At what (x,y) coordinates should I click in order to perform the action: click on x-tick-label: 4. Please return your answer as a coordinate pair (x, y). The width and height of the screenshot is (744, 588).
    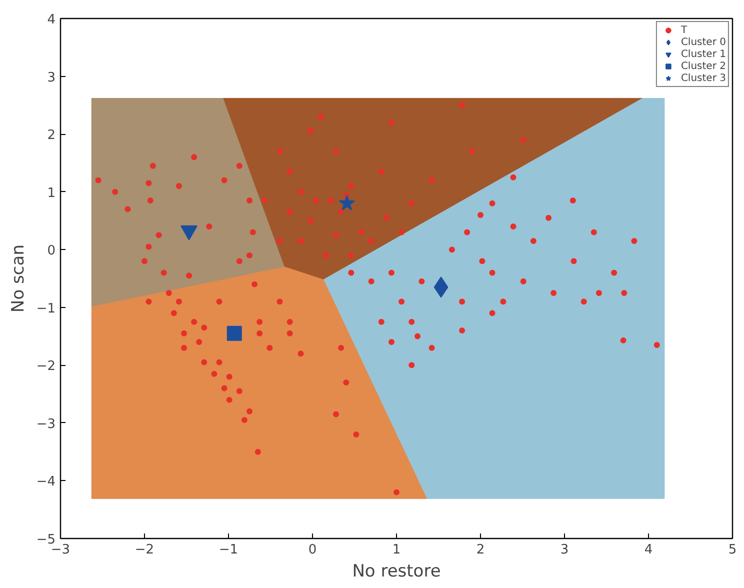
    Looking at the image, I should click on (648, 550).